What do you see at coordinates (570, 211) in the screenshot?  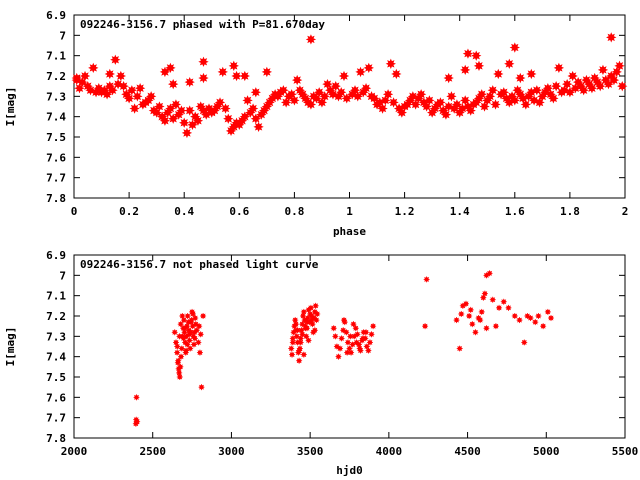 I see `x-tick-label: 1.8` at bounding box center [570, 211].